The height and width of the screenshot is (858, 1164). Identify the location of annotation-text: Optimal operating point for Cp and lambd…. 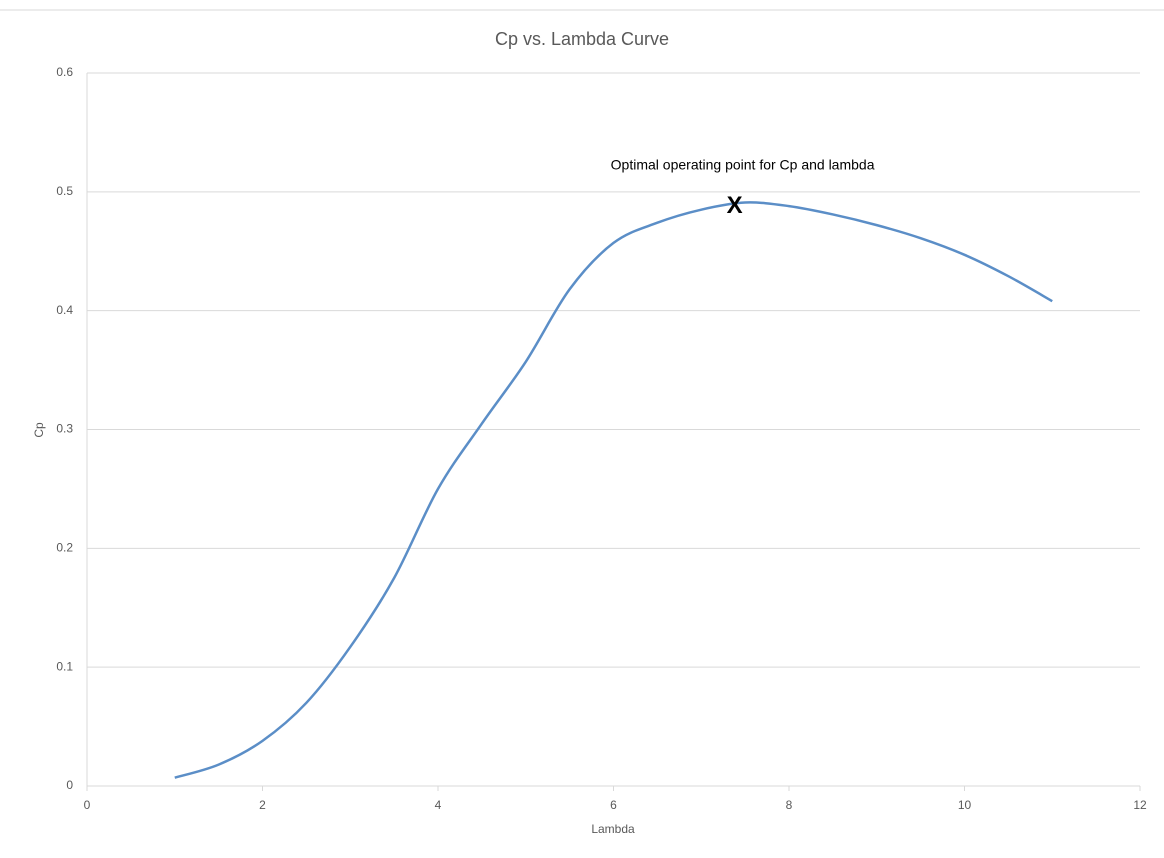
(743, 164).